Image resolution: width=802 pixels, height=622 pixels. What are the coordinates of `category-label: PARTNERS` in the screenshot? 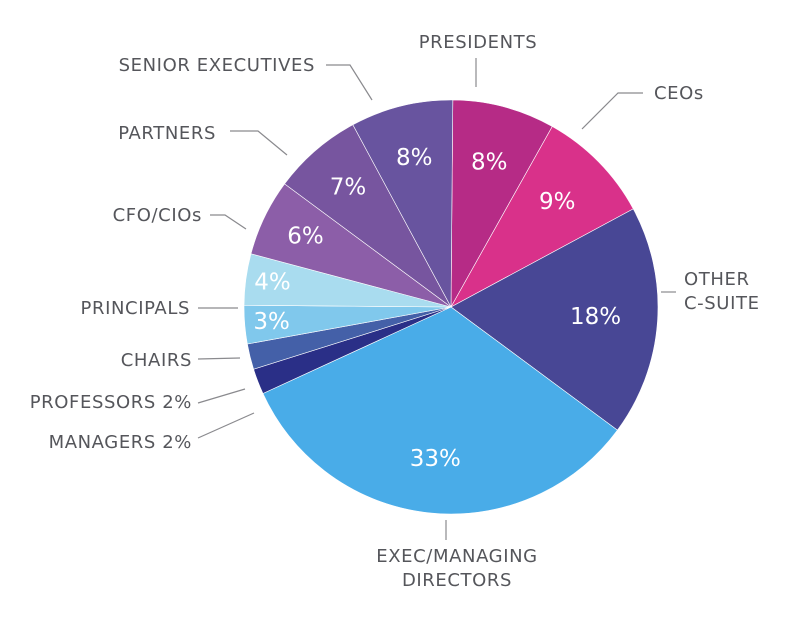 It's located at (167, 133).